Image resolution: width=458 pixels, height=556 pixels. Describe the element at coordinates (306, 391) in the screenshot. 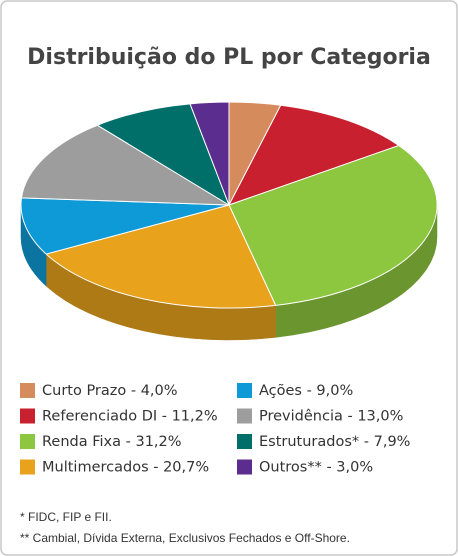

I see `legend-label: Ações - 9,0%` at that location.